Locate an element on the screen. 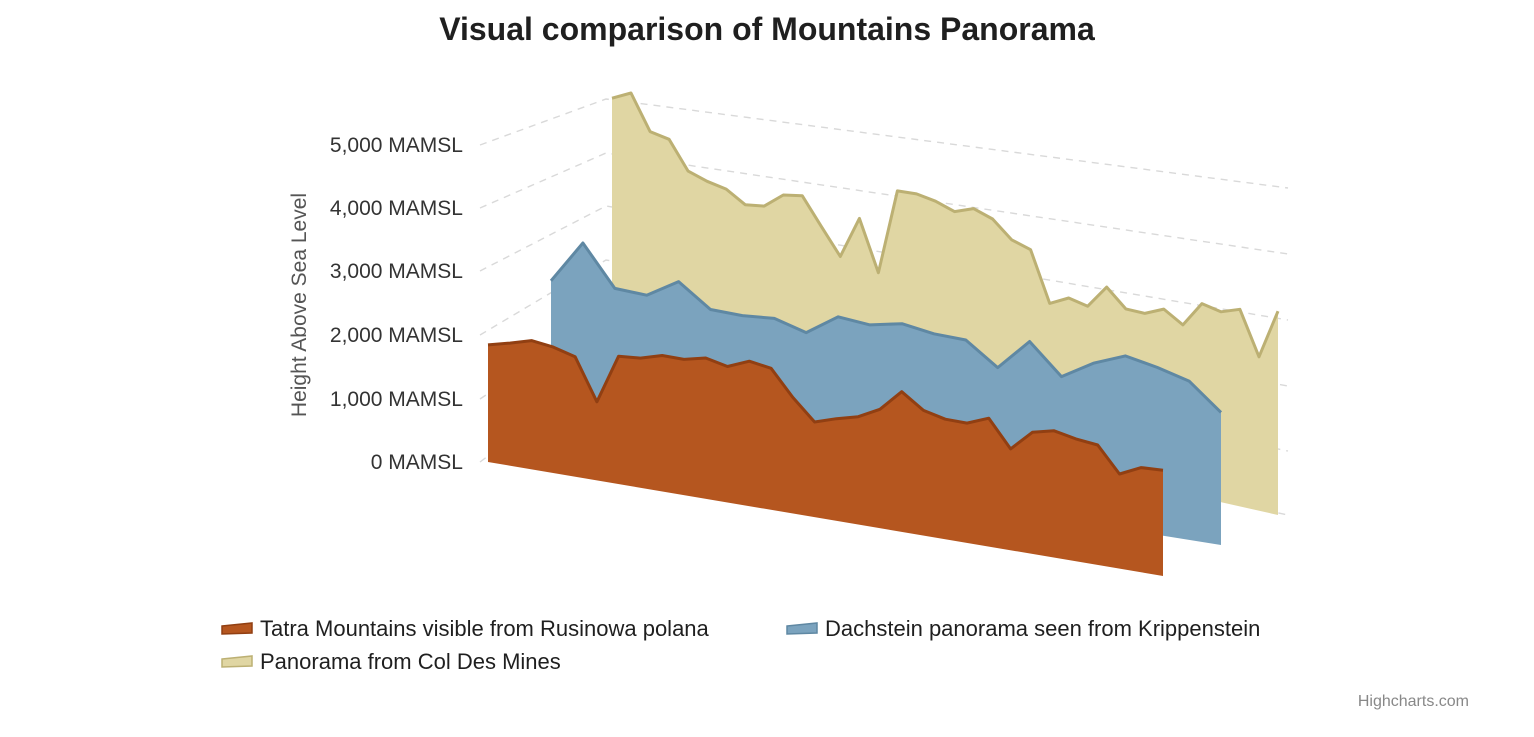 The width and height of the screenshot is (1534, 737). y-tick-label: 5,000 MAMSL is located at coordinates (396, 145).